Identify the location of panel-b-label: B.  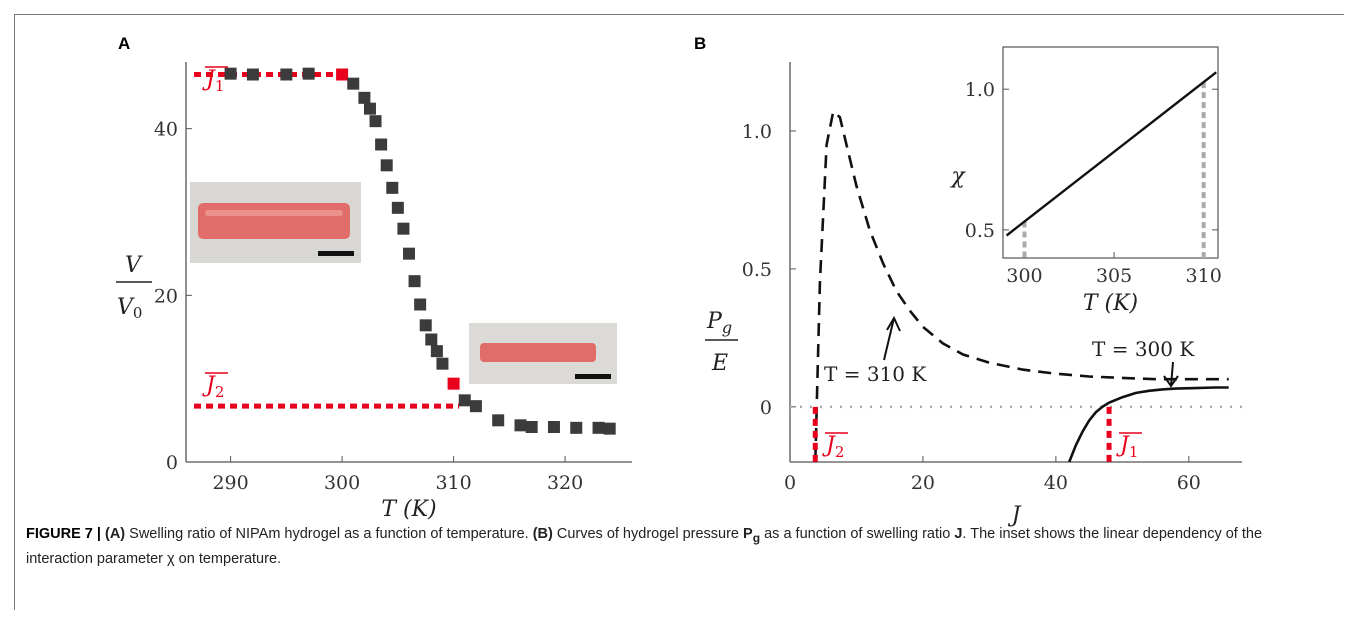
(700, 43).